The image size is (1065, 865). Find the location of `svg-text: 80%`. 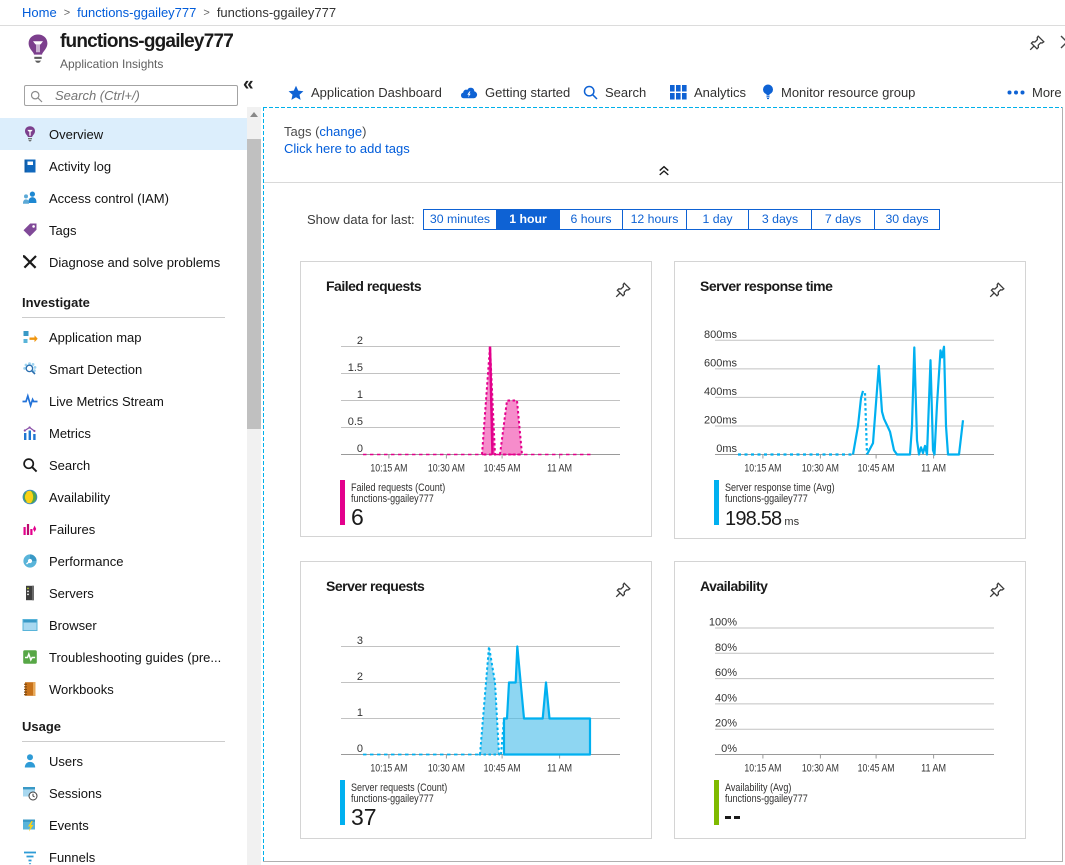

svg-text: 80% is located at coordinates (726, 648).